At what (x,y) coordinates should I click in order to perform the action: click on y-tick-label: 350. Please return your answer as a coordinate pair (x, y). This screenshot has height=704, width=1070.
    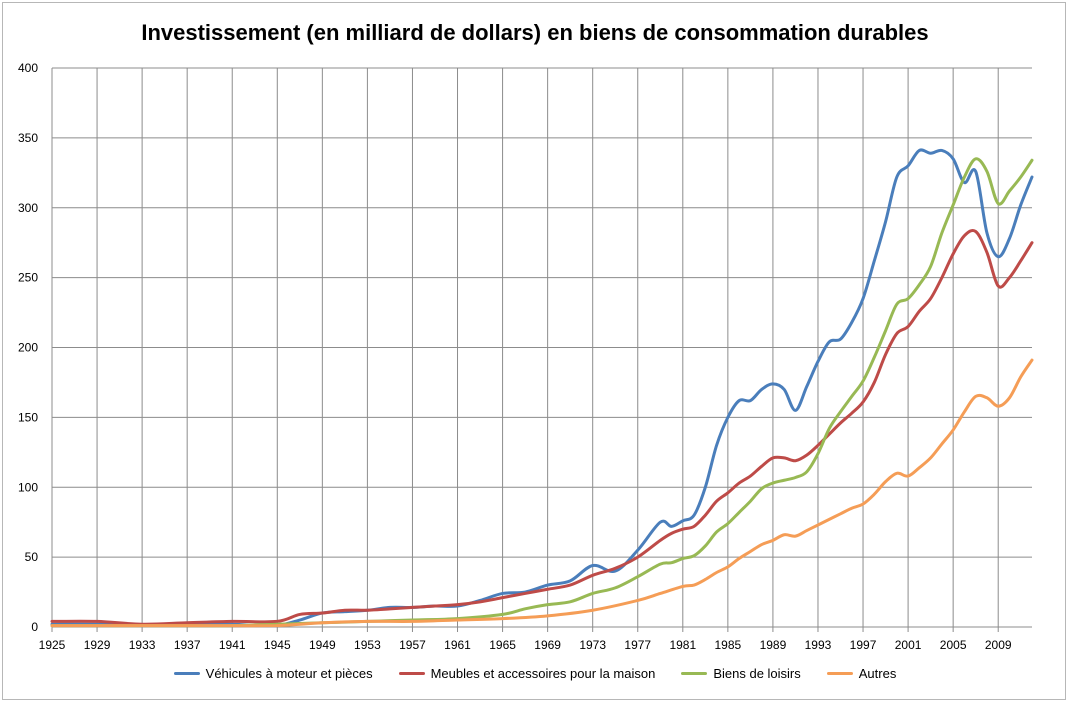
    Looking at the image, I should click on (28, 138).